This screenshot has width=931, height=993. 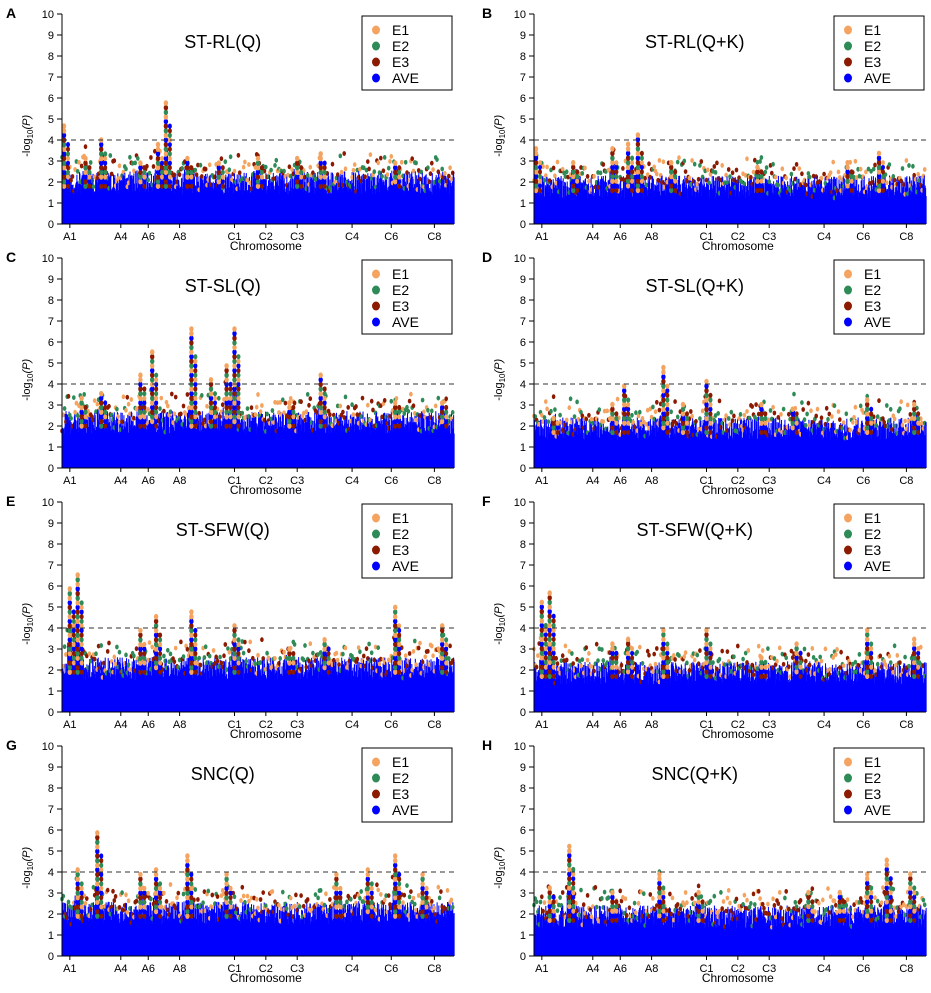 What do you see at coordinates (69, 237) in the screenshot?
I see `x-tick-label: A1` at bounding box center [69, 237].